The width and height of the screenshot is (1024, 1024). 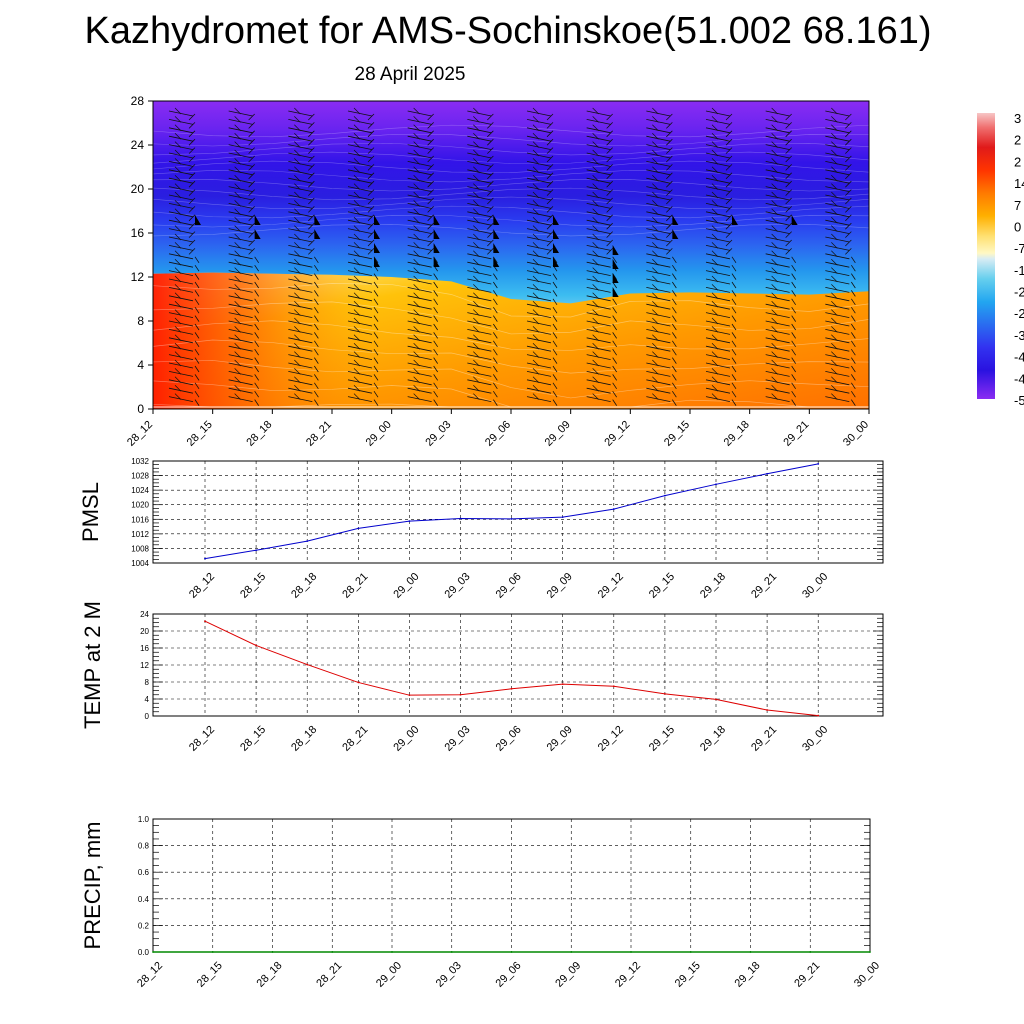 I want to click on y-tick-label: 1028, so click(x=140, y=476).